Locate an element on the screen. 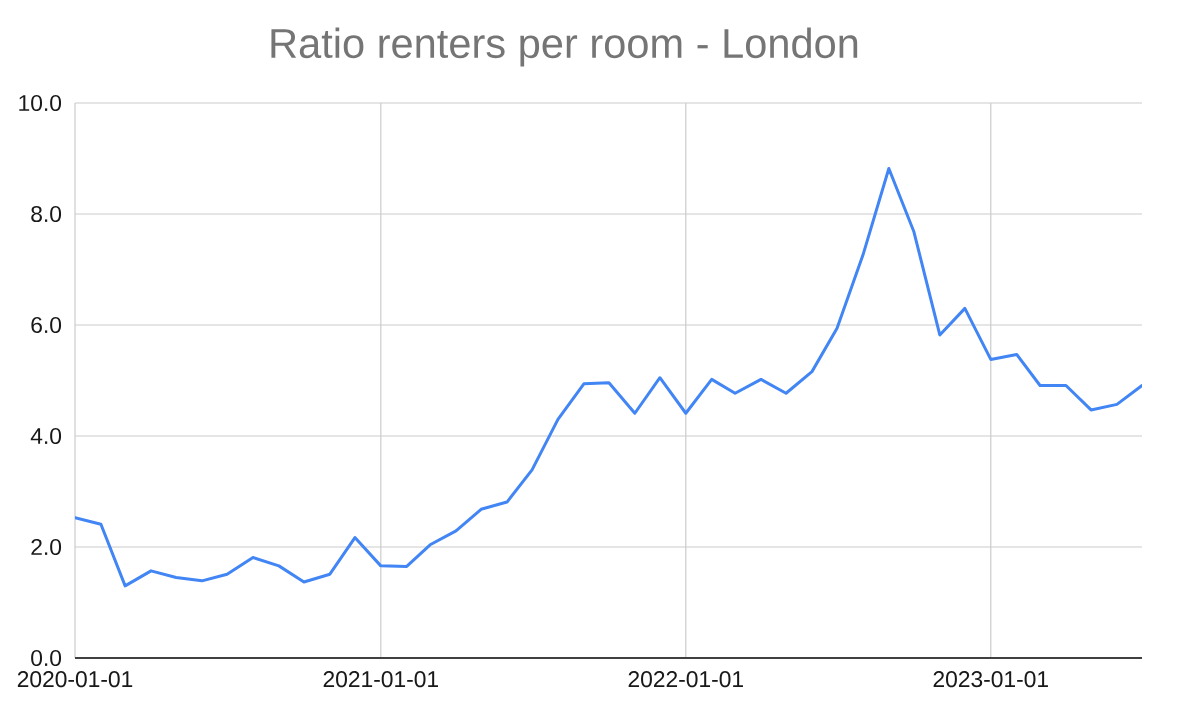 This screenshot has height=720, width=1192. y-tick-label: 8.0 is located at coordinates (46, 214).